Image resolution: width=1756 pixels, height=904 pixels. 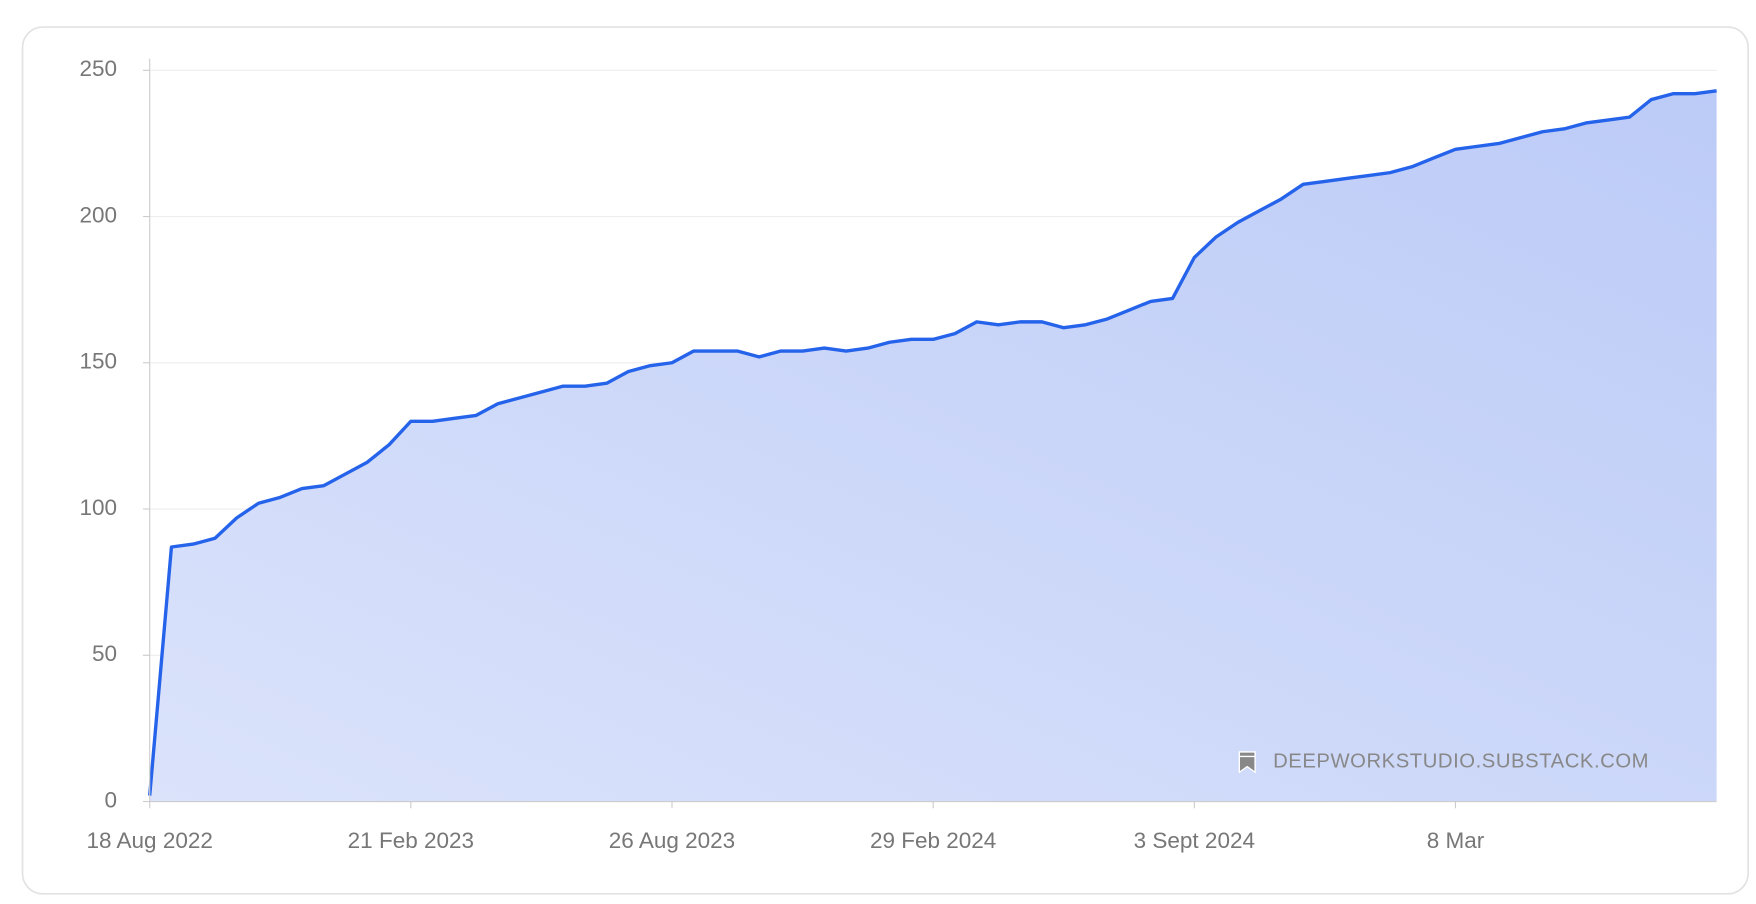 What do you see at coordinates (672, 840) in the screenshot?
I see `x-tick-label: 26 Aug 2023` at bounding box center [672, 840].